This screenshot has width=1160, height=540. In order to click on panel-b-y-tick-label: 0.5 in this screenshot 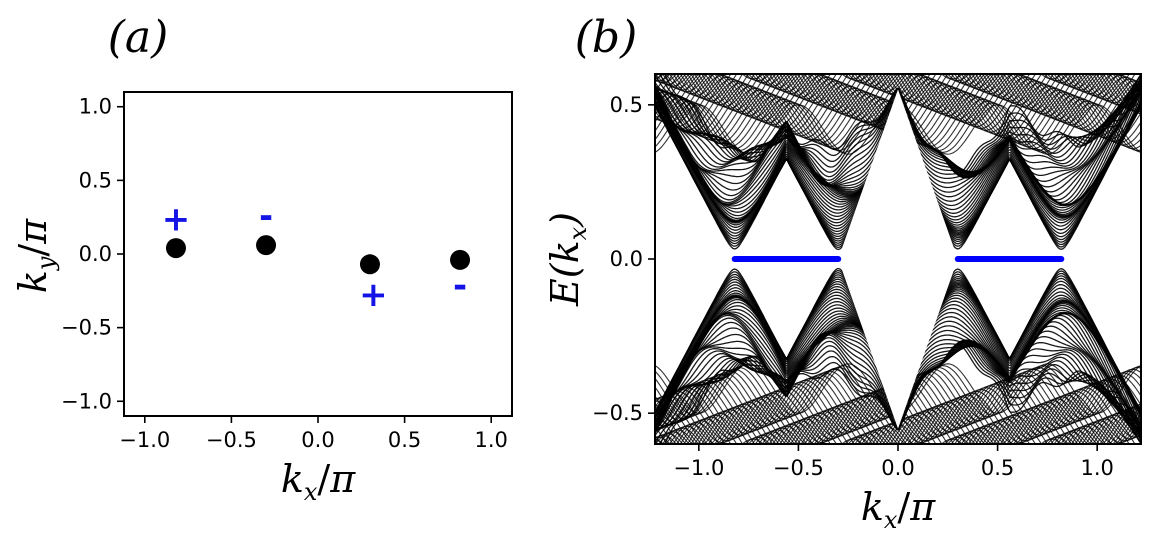, I will do `click(626, 105)`.